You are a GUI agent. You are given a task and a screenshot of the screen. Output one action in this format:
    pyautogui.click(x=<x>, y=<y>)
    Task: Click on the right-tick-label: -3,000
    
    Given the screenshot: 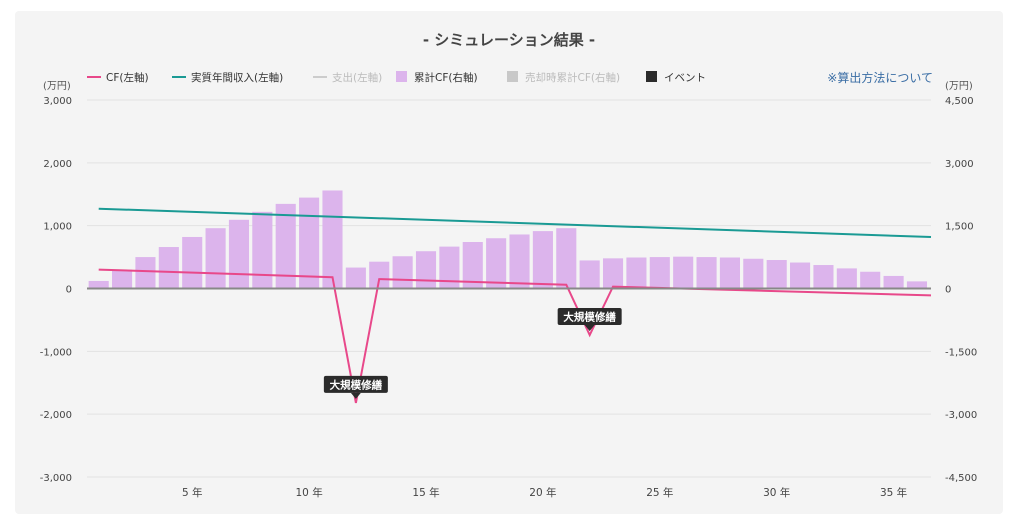 What is the action you would take?
    pyautogui.click(x=961, y=415)
    